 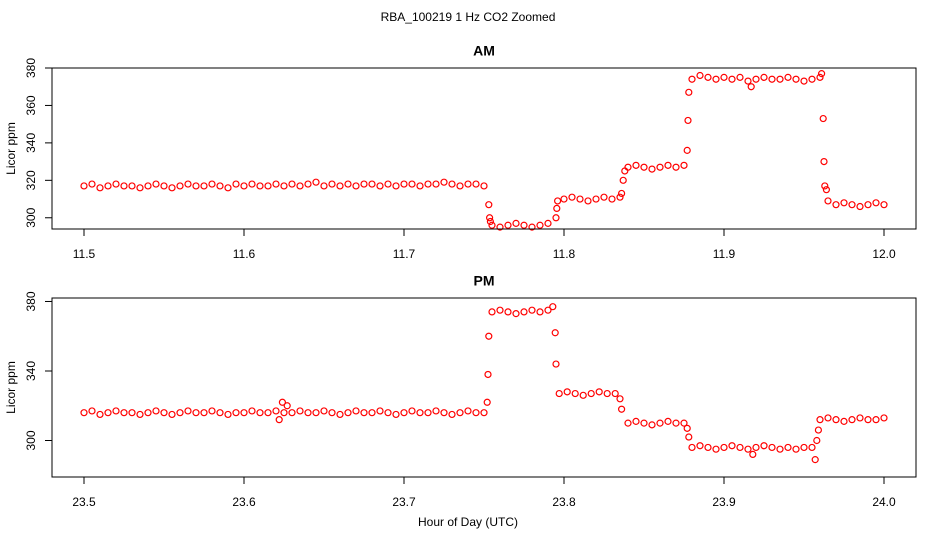 I want to click on x-tick-label: 11.9, so click(x=724, y=254).